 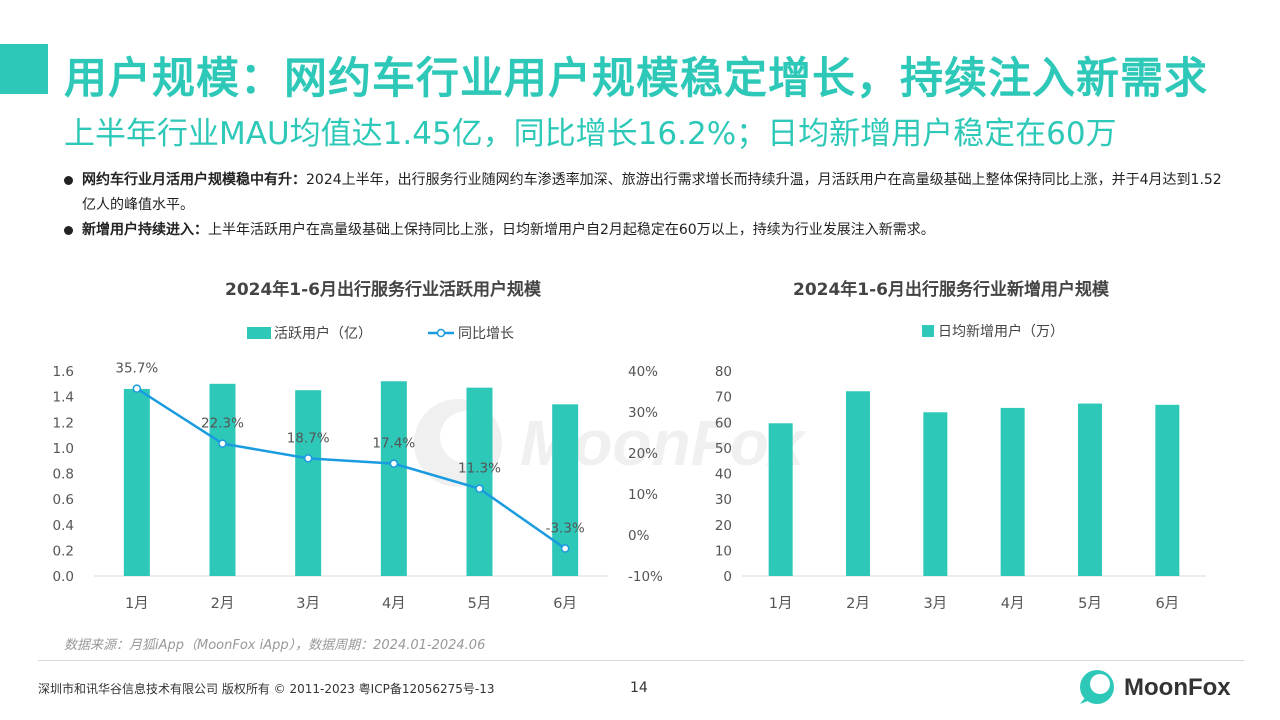 I want to click on page-title: 用户规模：网约车行业用户规模稳定增长，持续注入新需求, so click(x=636, y=79).